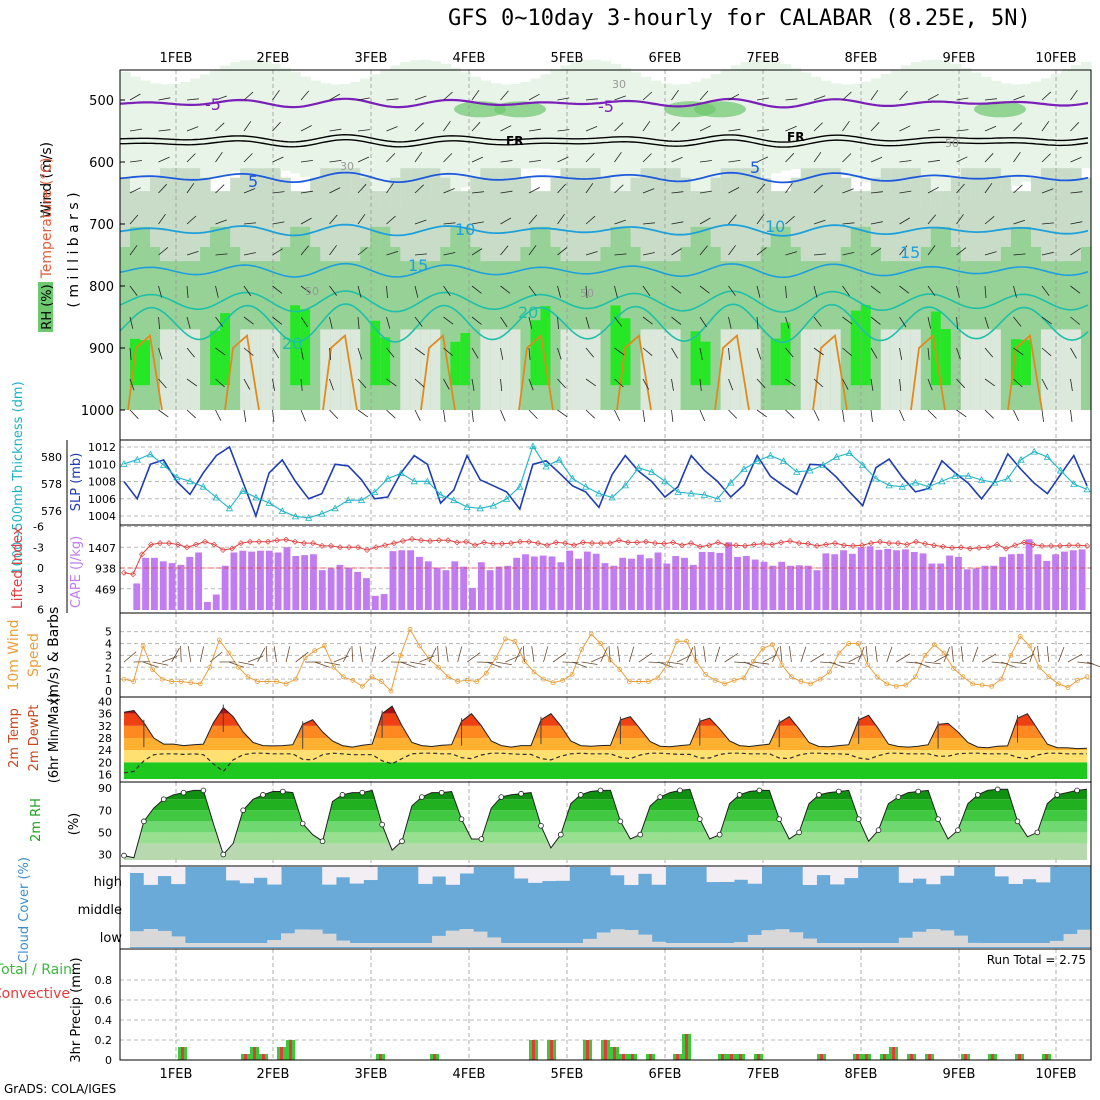 The image size is (1100, 1100). I want to click on pressure-axis-label: ( m i l l i b a r s ), so click(74, 249).